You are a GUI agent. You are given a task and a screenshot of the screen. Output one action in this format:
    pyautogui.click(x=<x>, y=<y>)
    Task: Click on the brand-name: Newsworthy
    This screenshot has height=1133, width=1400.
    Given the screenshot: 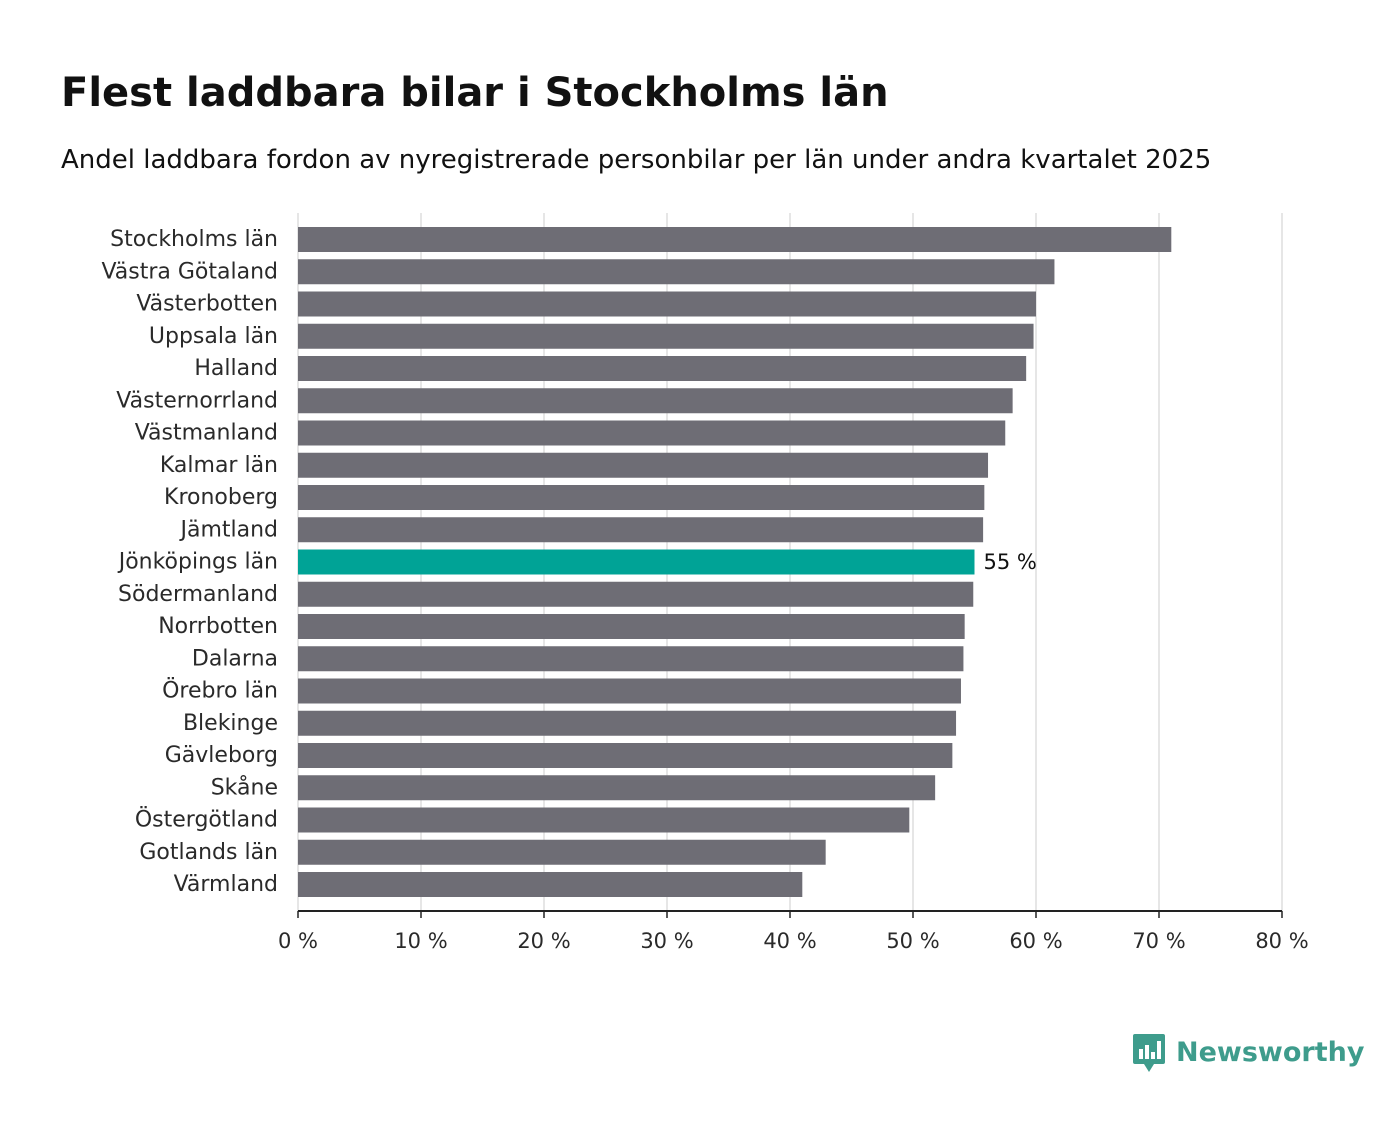 What is the action you would take?
    pyautogui.click(x=1270, y=1052)
    